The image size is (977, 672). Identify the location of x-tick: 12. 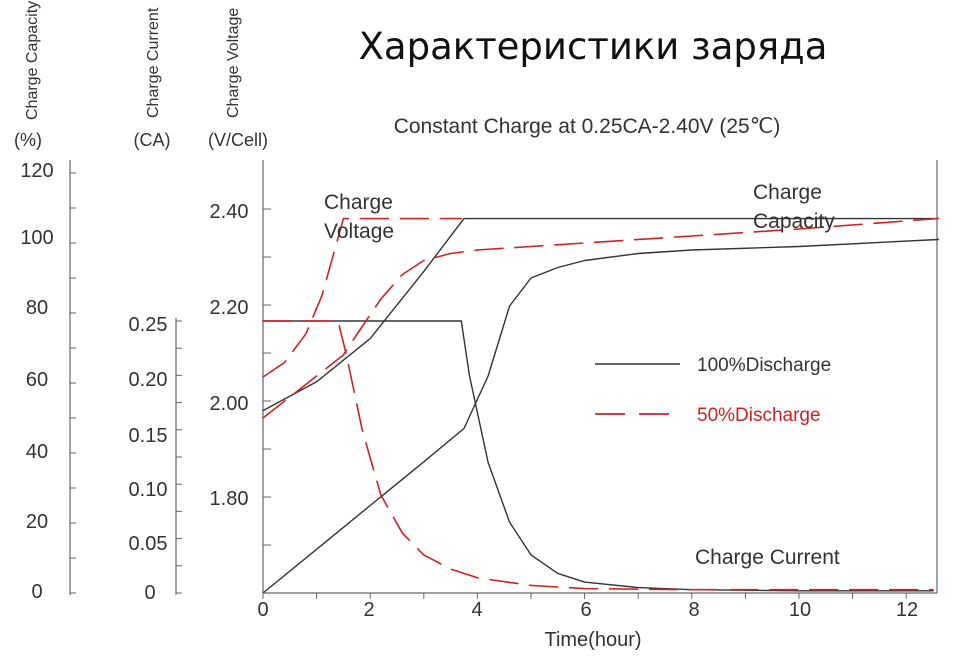
(907, 610).